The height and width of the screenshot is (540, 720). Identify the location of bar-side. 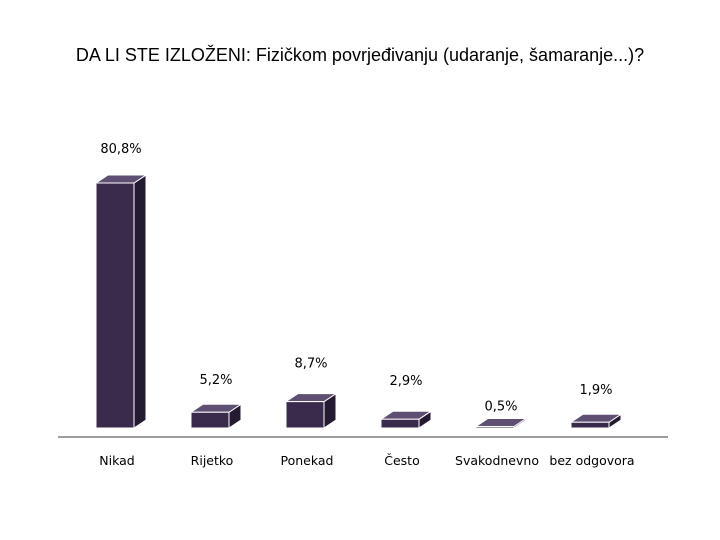
(140, 301).